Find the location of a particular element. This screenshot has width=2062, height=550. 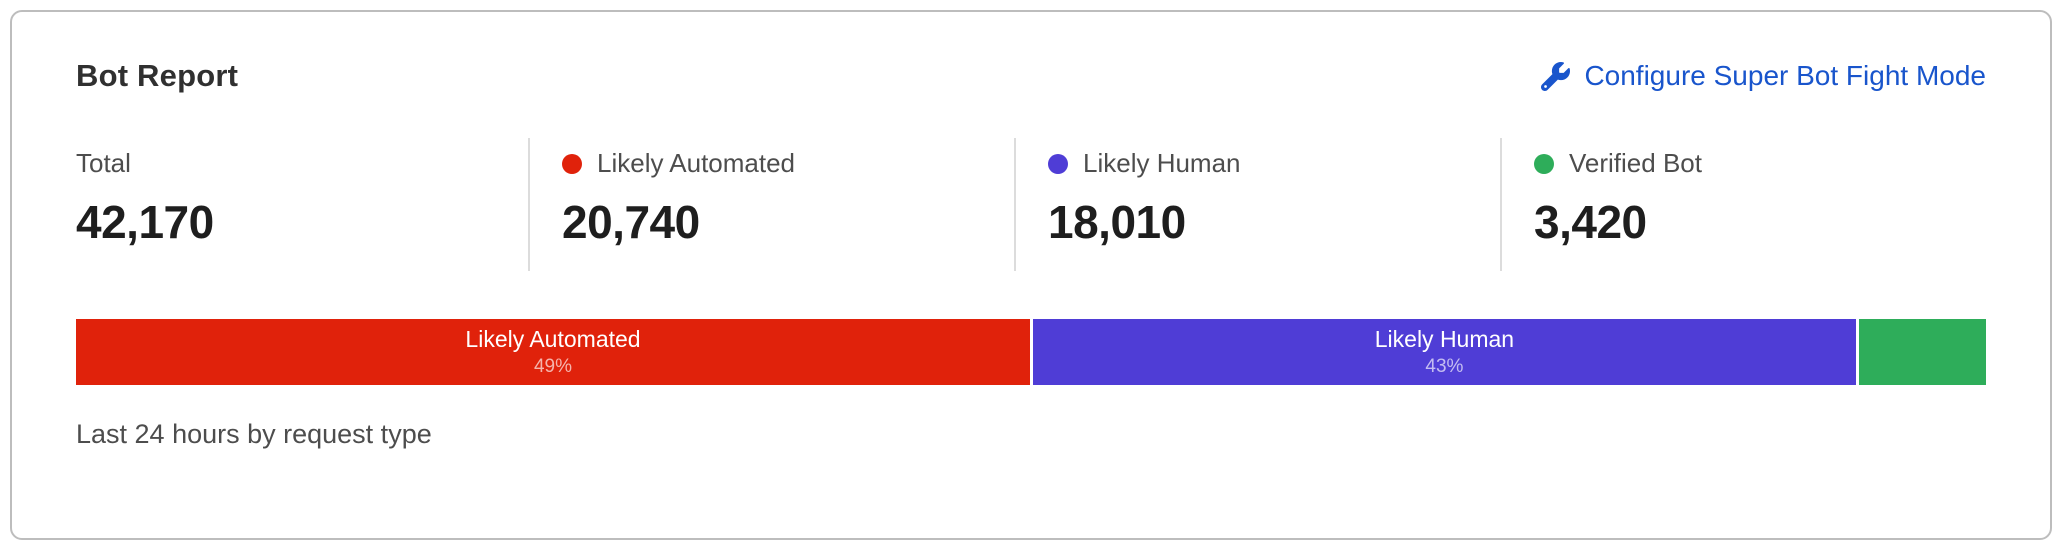

wrench-icon is located at coordinates (1556, 76).